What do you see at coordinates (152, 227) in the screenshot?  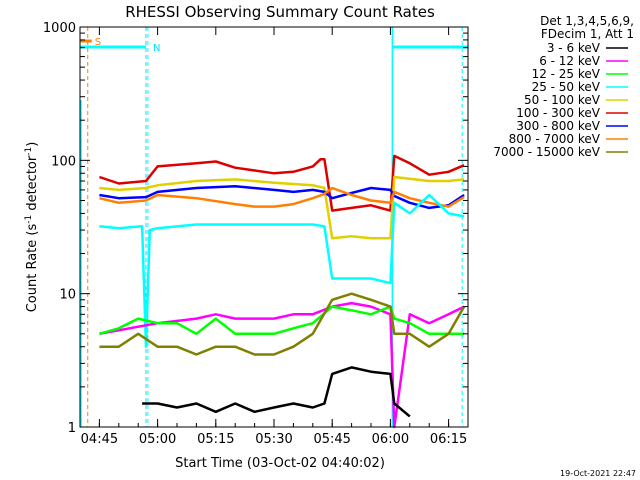 I see `flag-n: N` at bounding box center [152, 227].